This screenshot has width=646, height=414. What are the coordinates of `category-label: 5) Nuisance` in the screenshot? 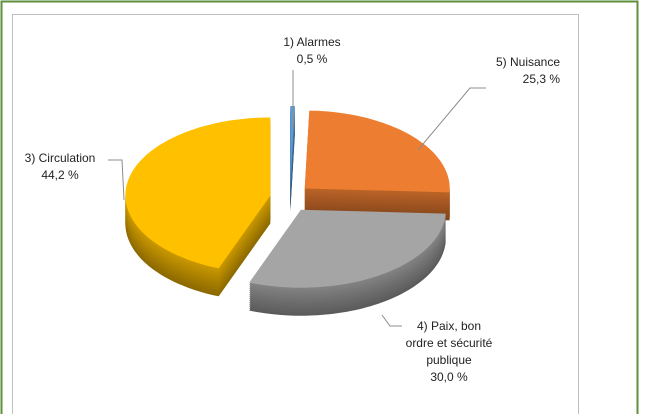 It's located at (527, 62).